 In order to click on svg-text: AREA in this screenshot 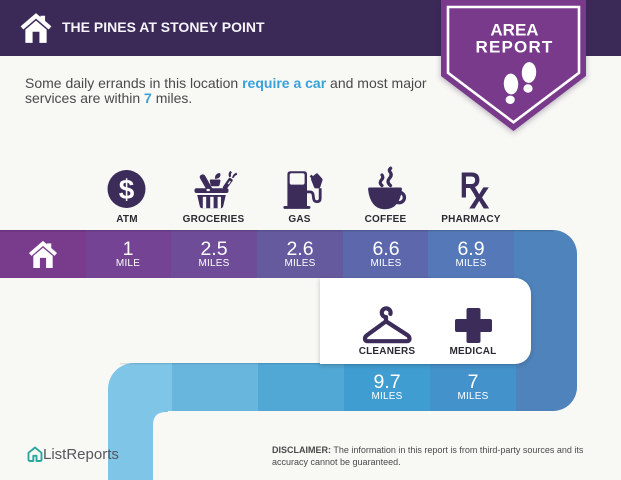, I will do `click(514, 30)`.